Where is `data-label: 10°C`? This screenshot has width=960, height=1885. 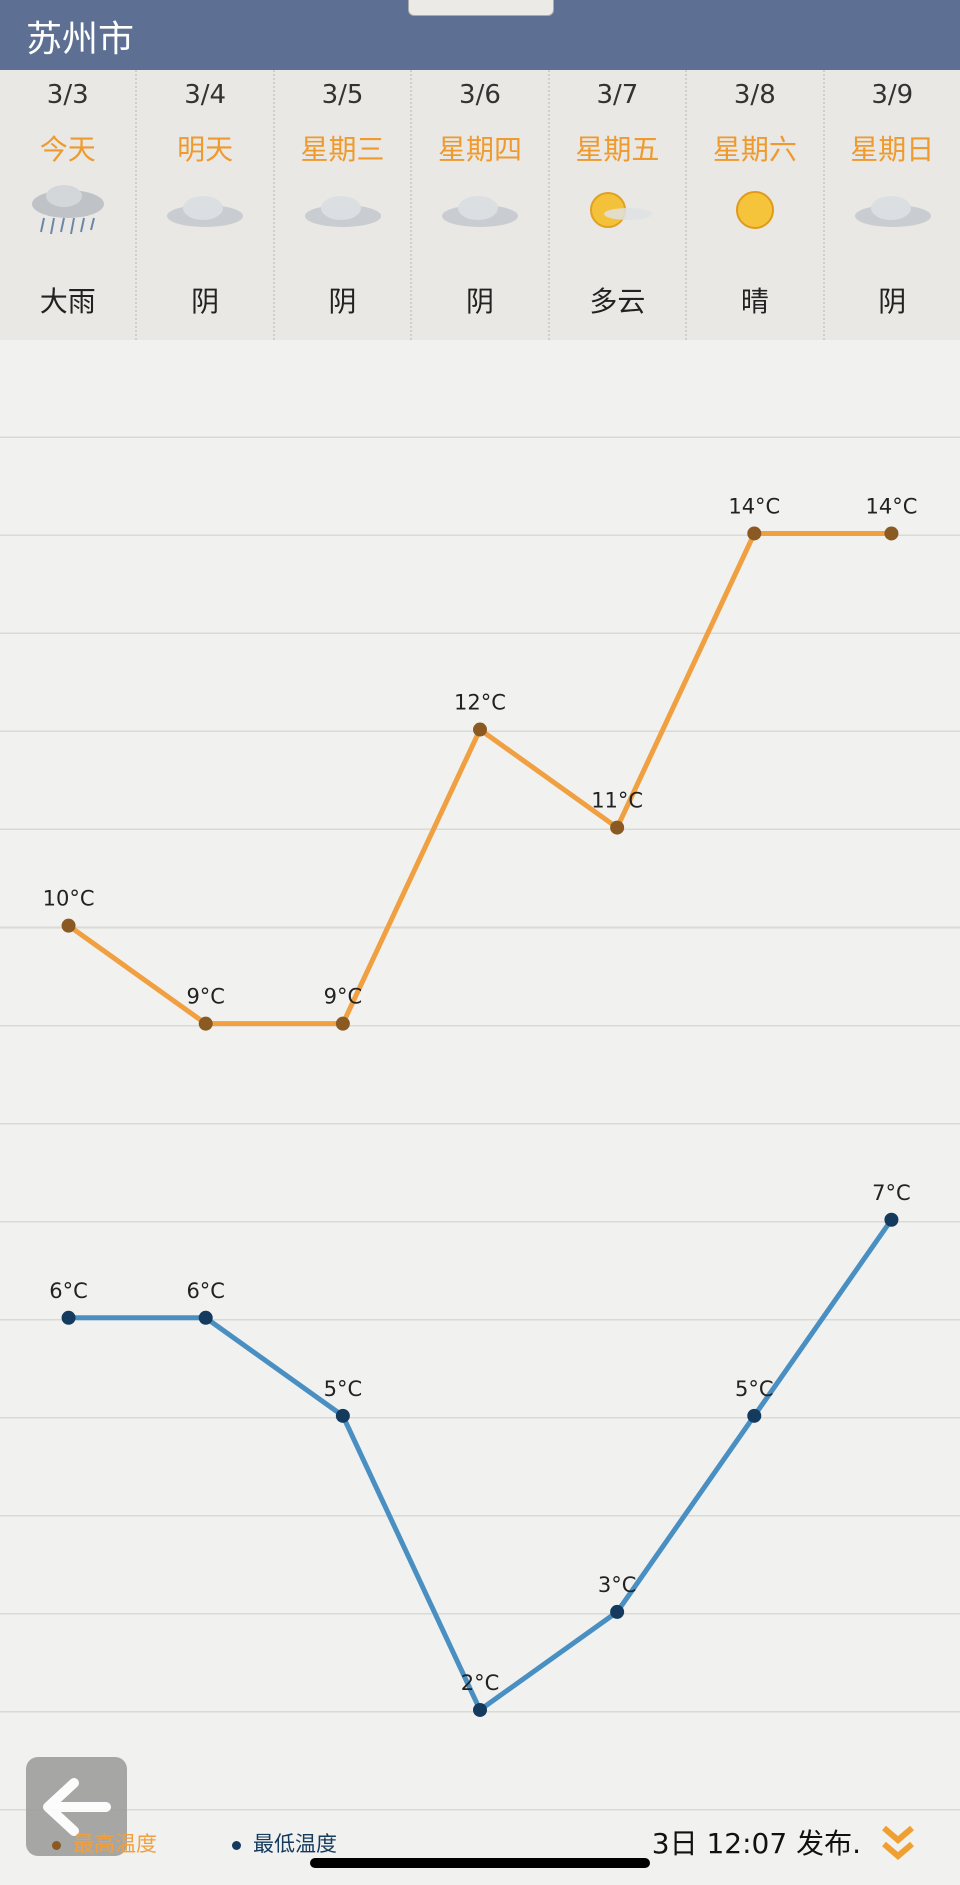
data-label: 10°C is located at coordinates (69, 899).